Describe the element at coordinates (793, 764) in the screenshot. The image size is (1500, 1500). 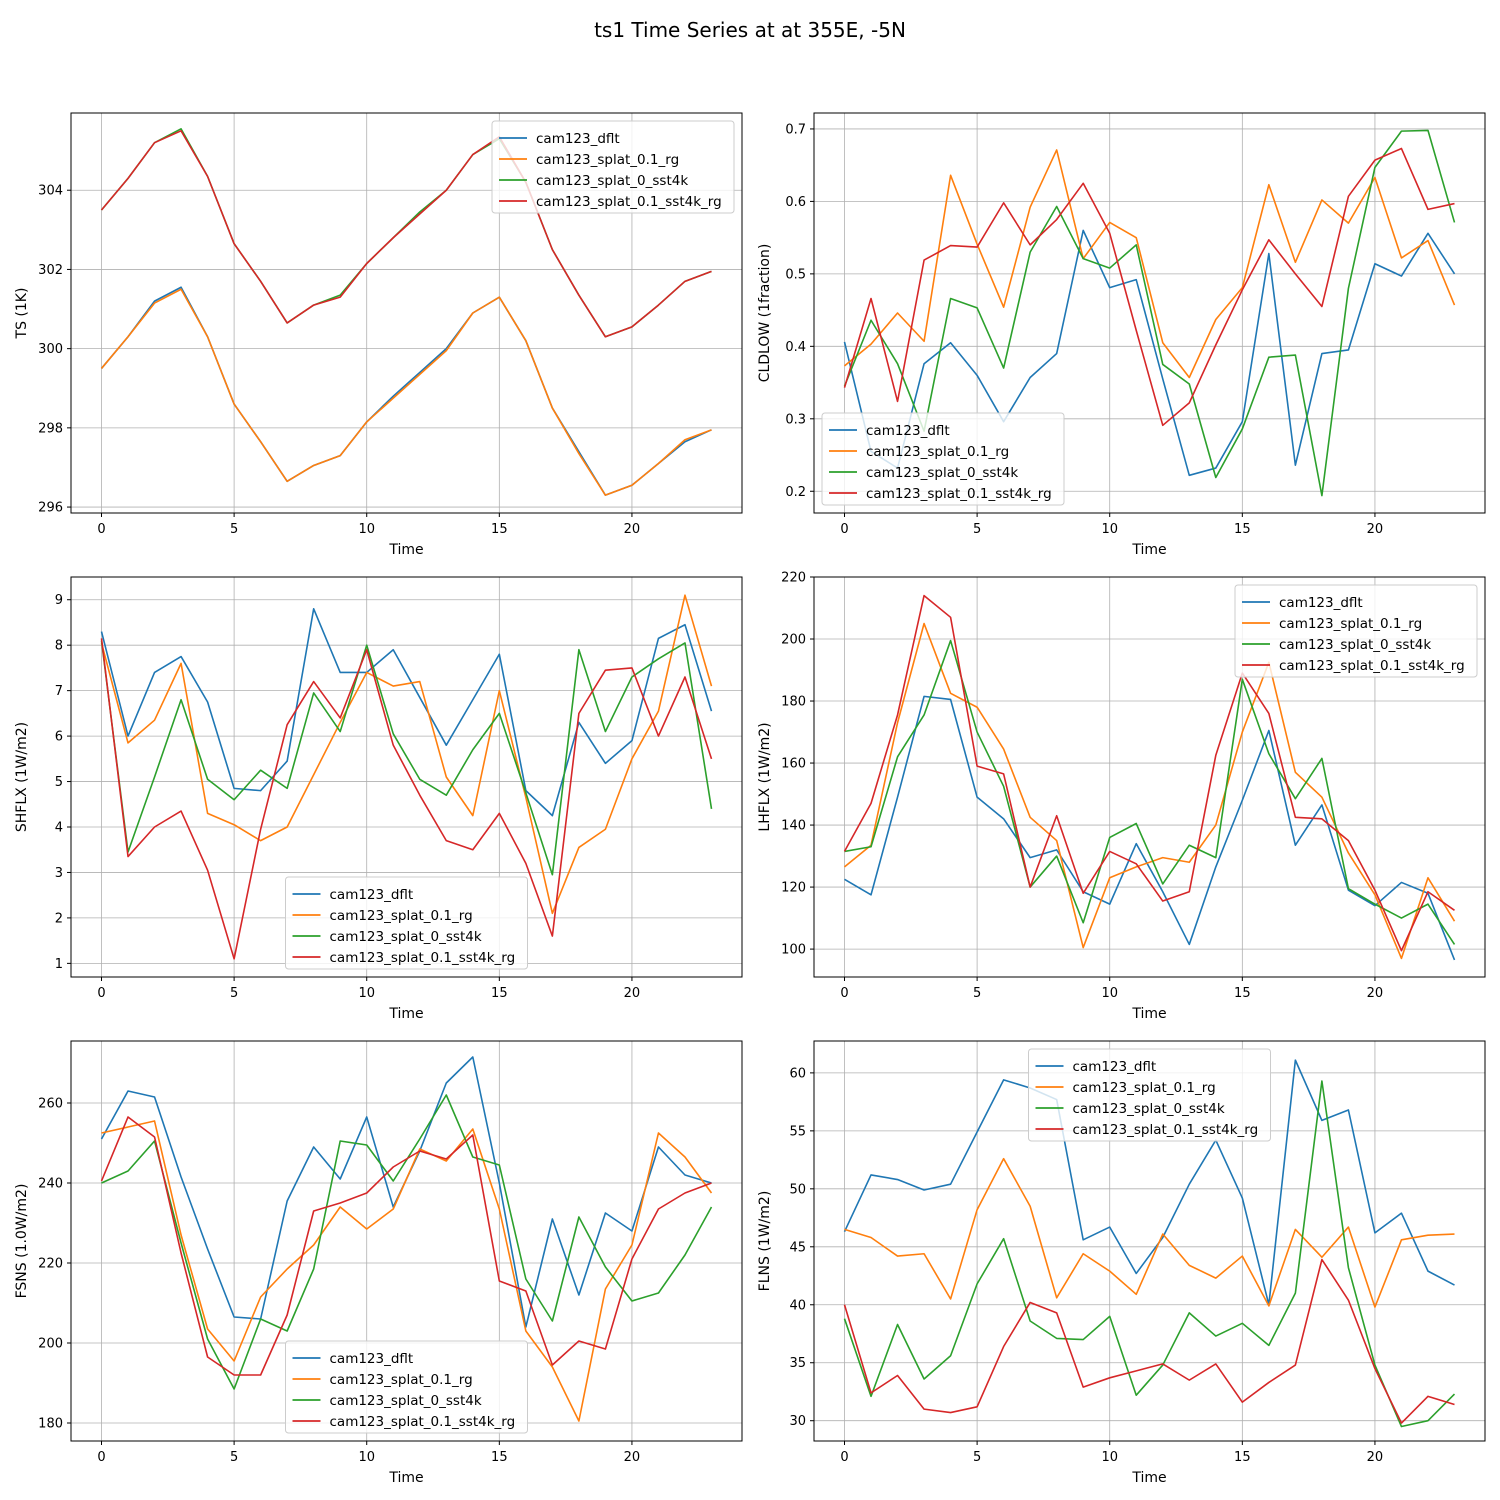
I see `y-tick-label: 160` at that location.